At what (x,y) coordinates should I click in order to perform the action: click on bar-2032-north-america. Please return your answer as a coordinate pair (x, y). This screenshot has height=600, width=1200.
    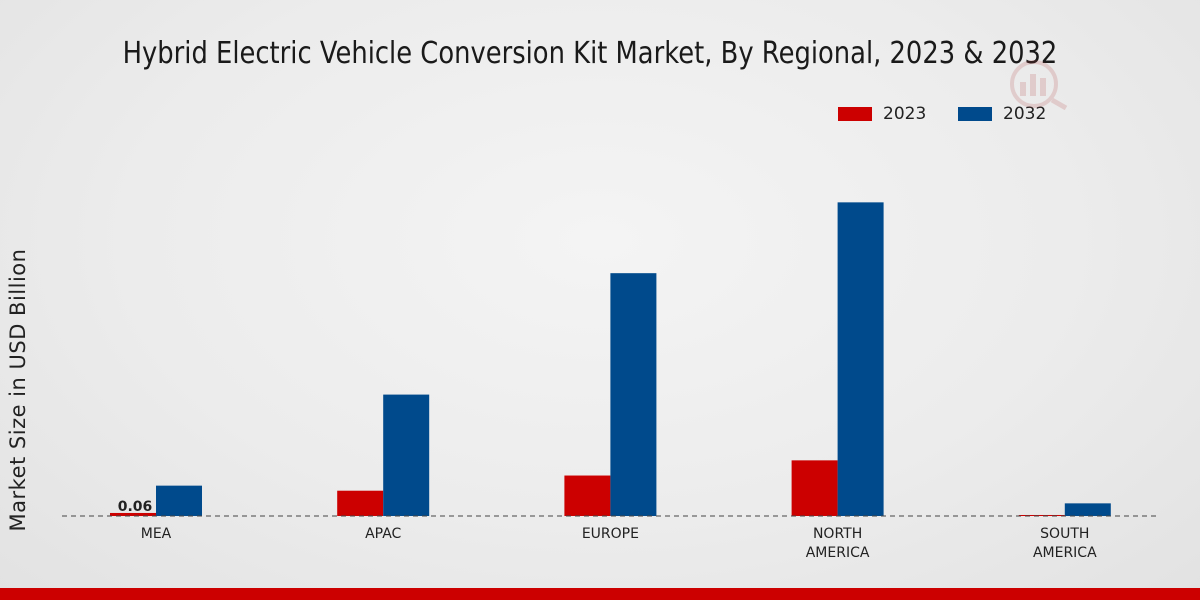
    Looking at the image, I should click on (860, 359).